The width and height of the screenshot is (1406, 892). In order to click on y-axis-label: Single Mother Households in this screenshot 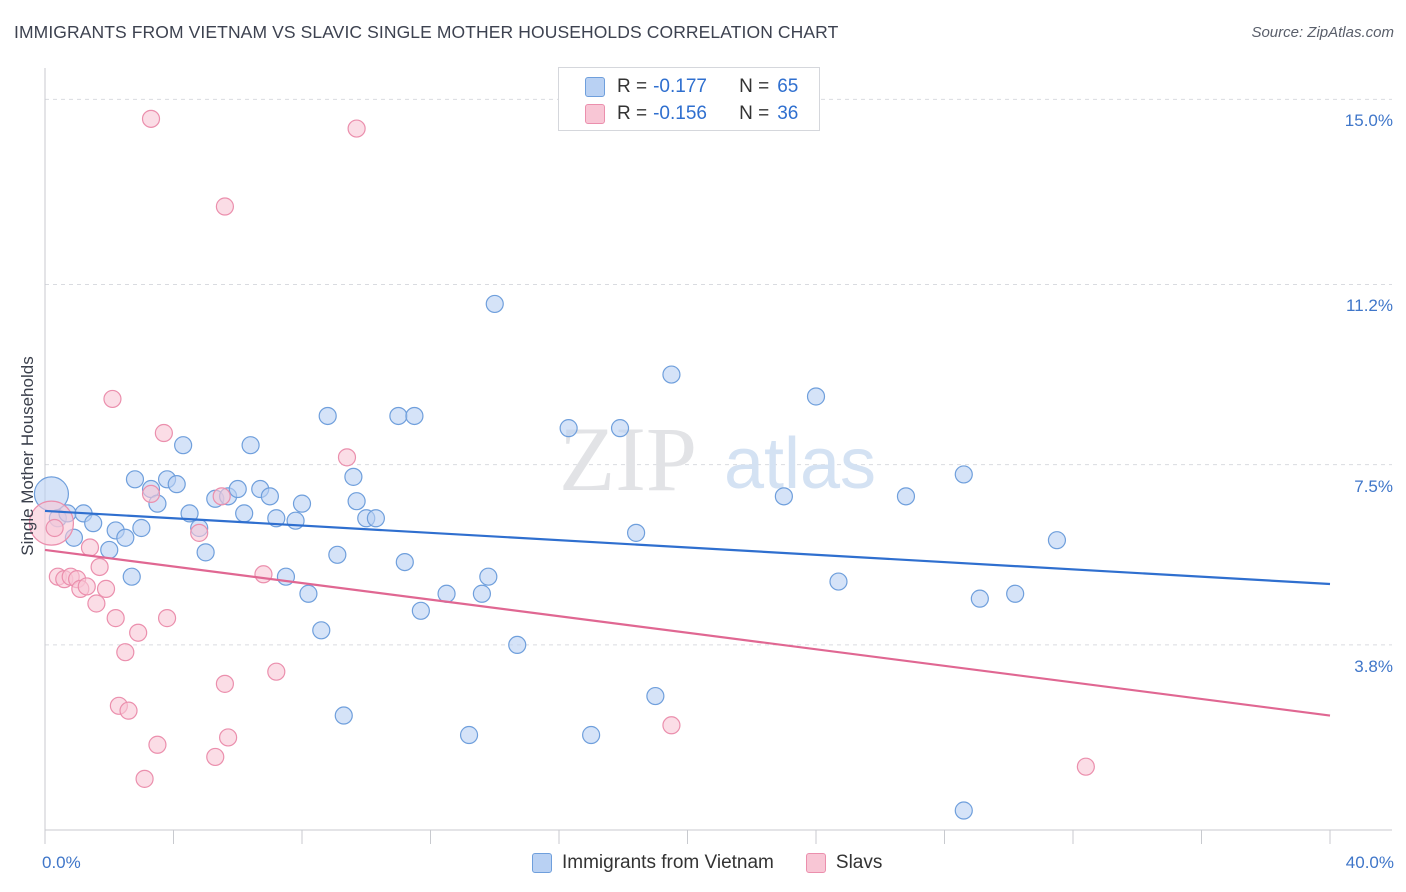, I will do `click(27, 456)`.